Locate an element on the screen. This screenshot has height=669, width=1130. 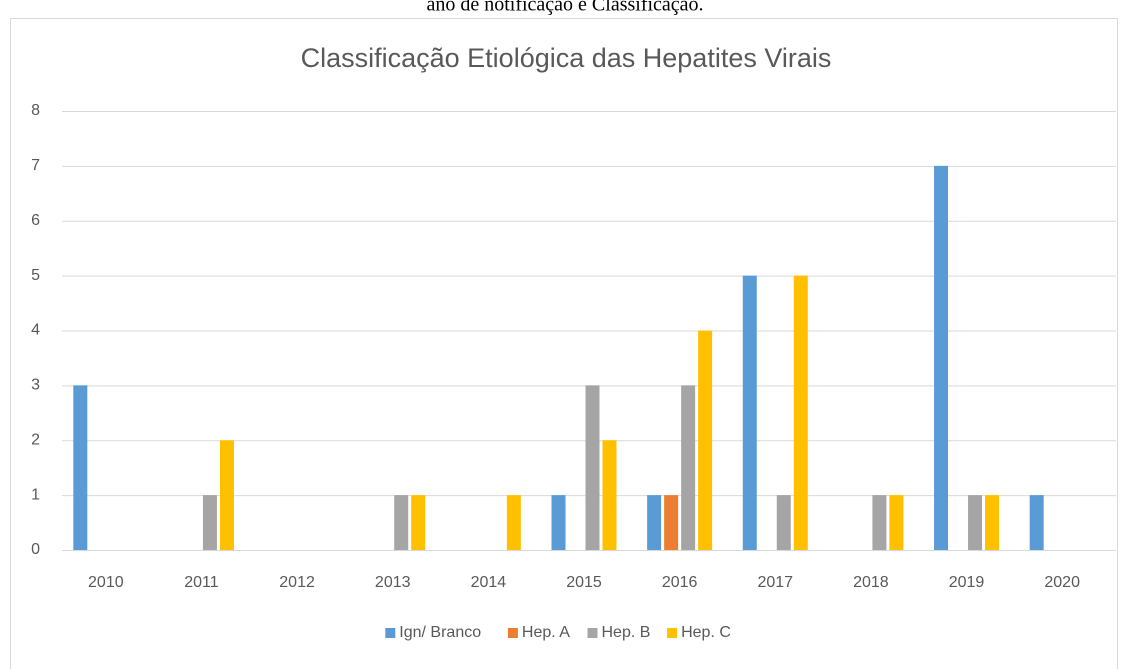
y-tick-label: 2 is located at coordinates (35, 439).